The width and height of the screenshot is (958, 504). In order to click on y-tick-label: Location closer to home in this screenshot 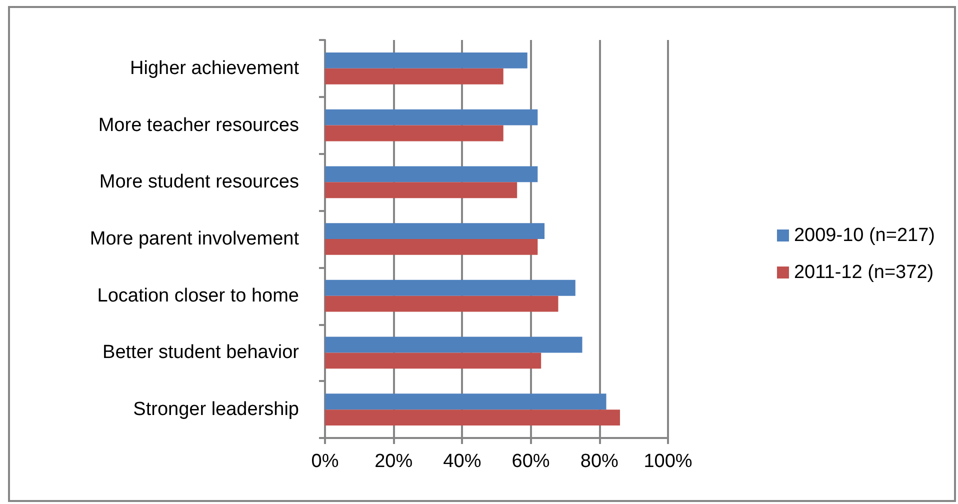, I will do `click(198, 295)`.